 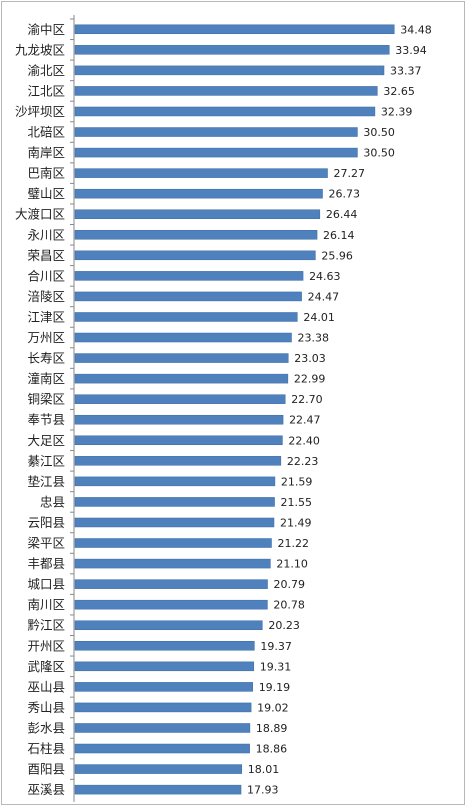 What do you see at coordinates (325, 276) in the screenshot?
I see `value-label: 24.63` at bounding box center [325, 276].